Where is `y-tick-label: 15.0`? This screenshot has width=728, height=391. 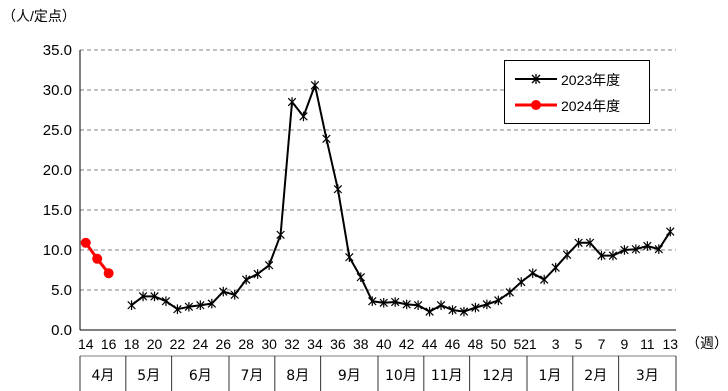
y-tick-label: 15.0 is located at coordinates (57, 210).